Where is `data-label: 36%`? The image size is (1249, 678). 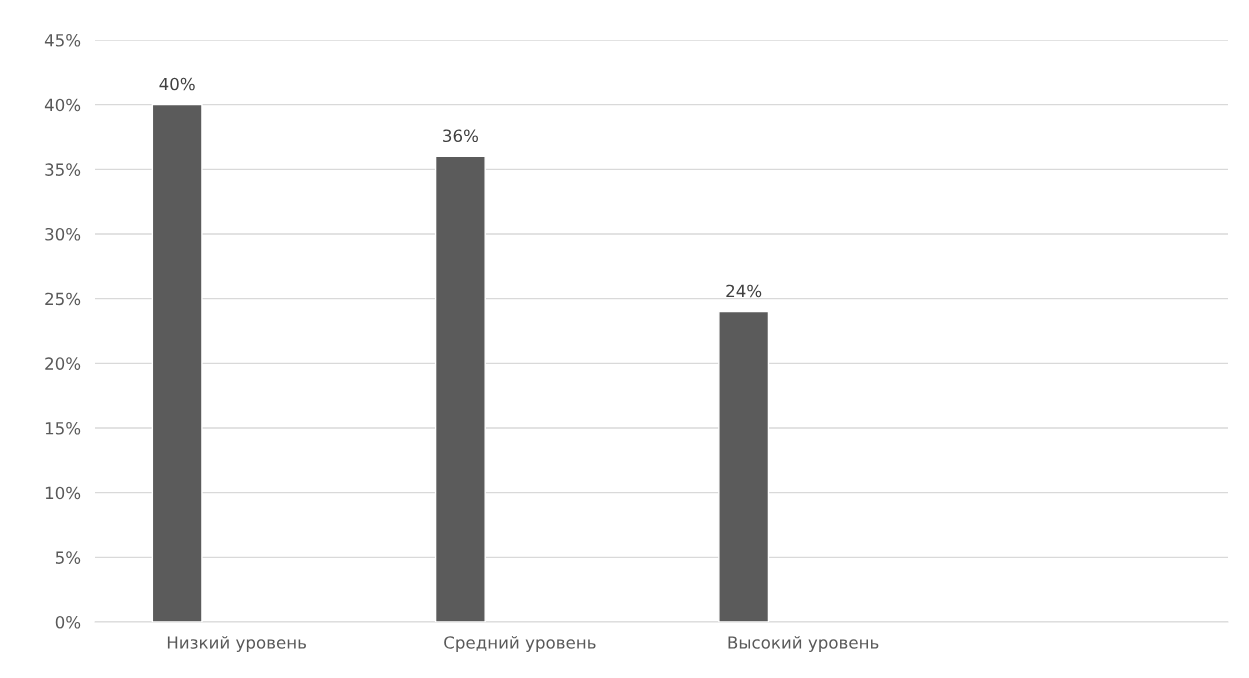
data-label: 36% is located at coordinates (460, 136).